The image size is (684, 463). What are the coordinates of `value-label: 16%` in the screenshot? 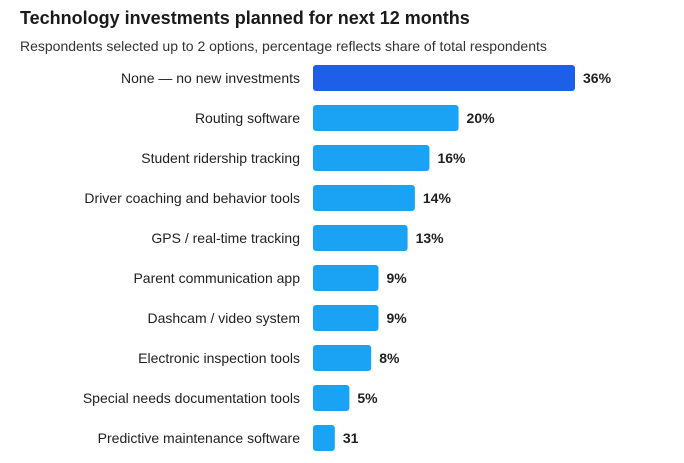 It's located at (451, 158).